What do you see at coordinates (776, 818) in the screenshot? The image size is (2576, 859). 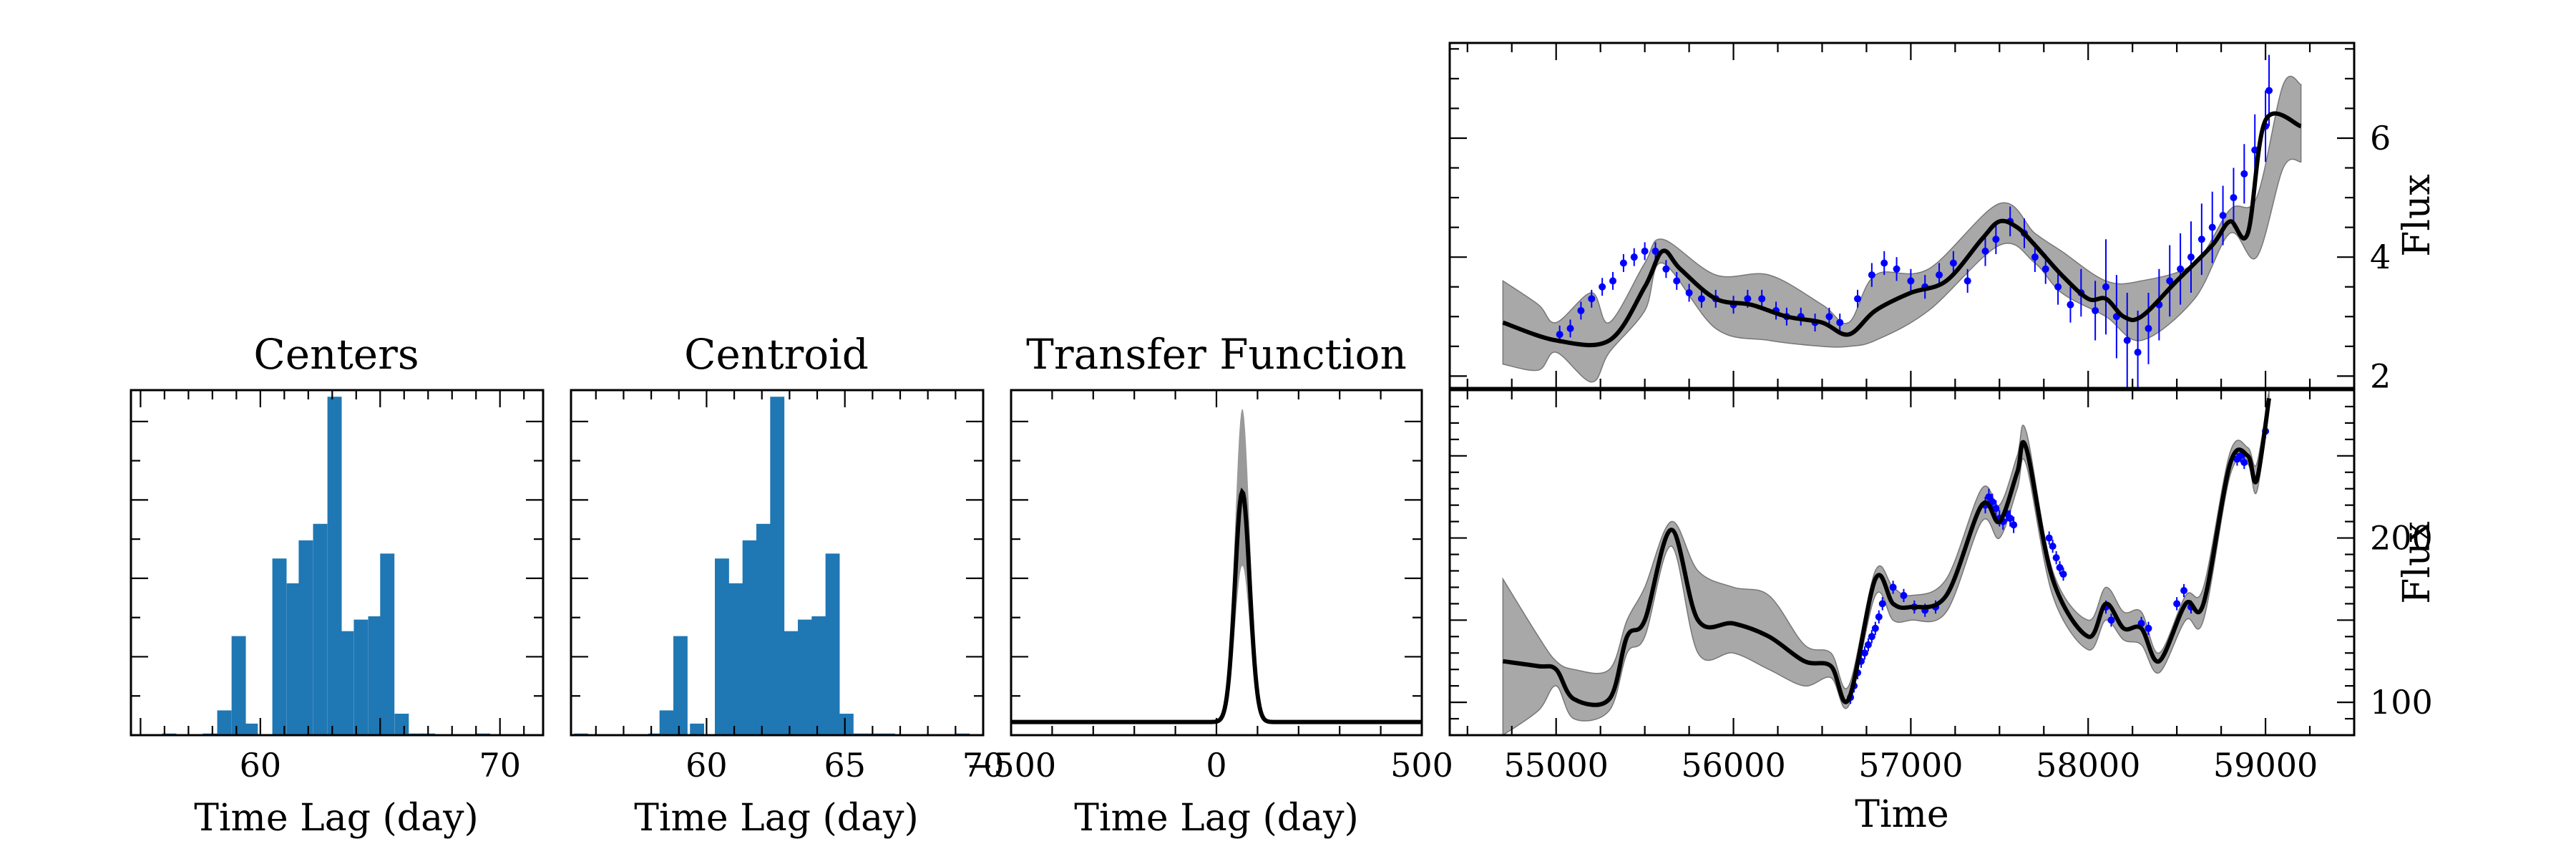 I see `centroid-xlabel: Time Lag (day)` at bounding box center [776, 818].